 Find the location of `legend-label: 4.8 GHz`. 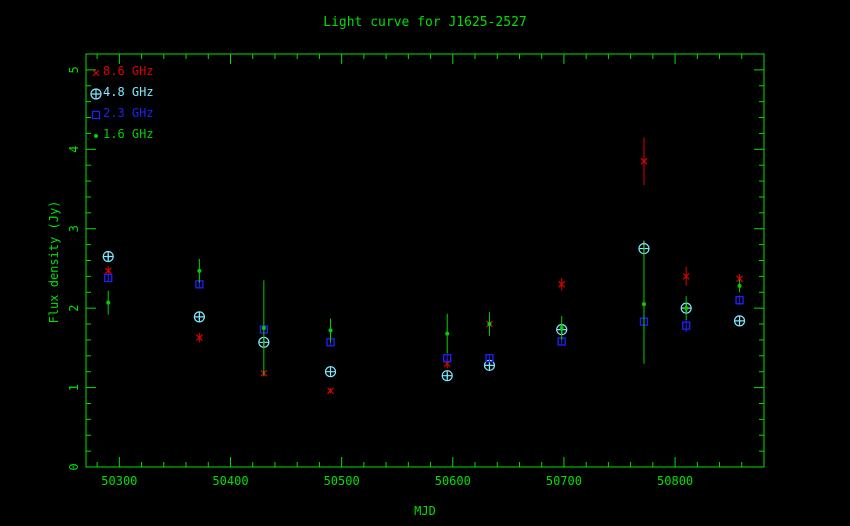

legend-label: 4.8 GHz is located at coordinates (128, 92).